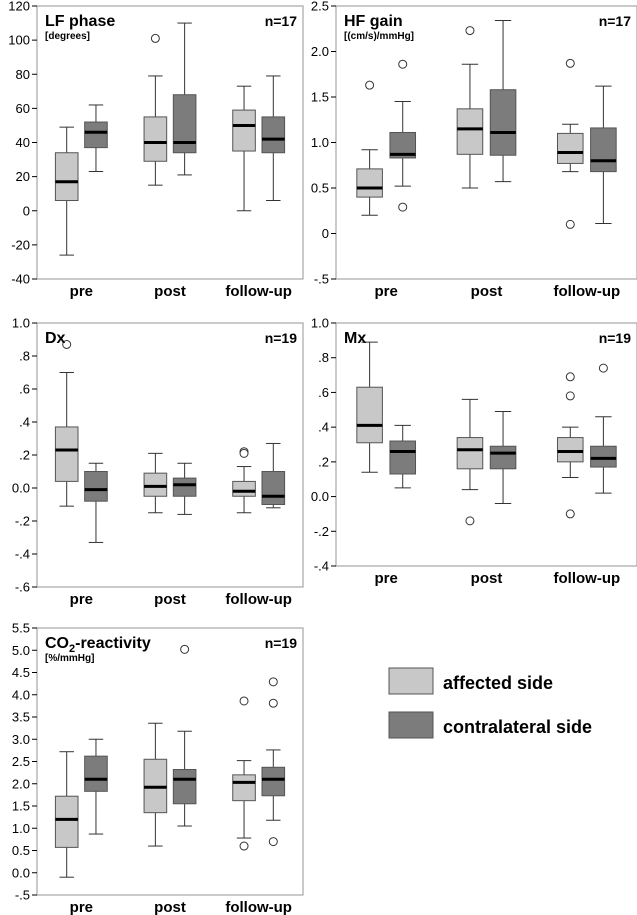  What do you see at coordinates (379, 36) in the screenshot?
I see `panel-unit: [(cm/s)/mmHg]` at bounding box center [379, 36].